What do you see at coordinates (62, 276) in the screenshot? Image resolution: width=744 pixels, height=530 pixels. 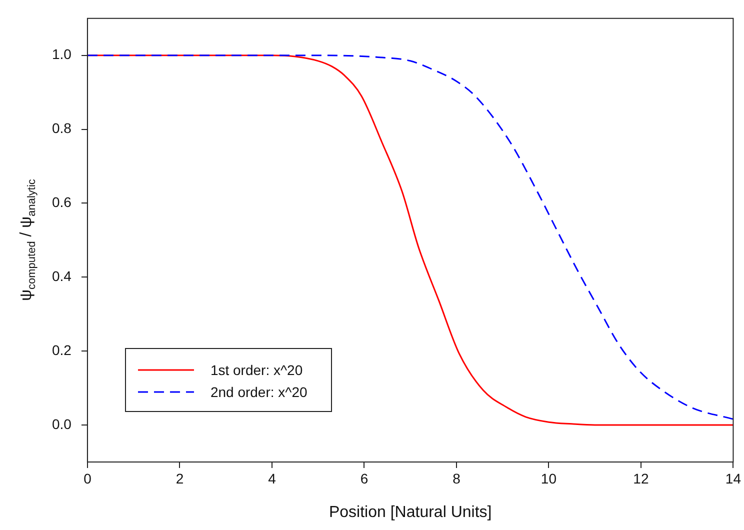 I see `y-tick-label: 0.4` at bounding box center [62, 276].